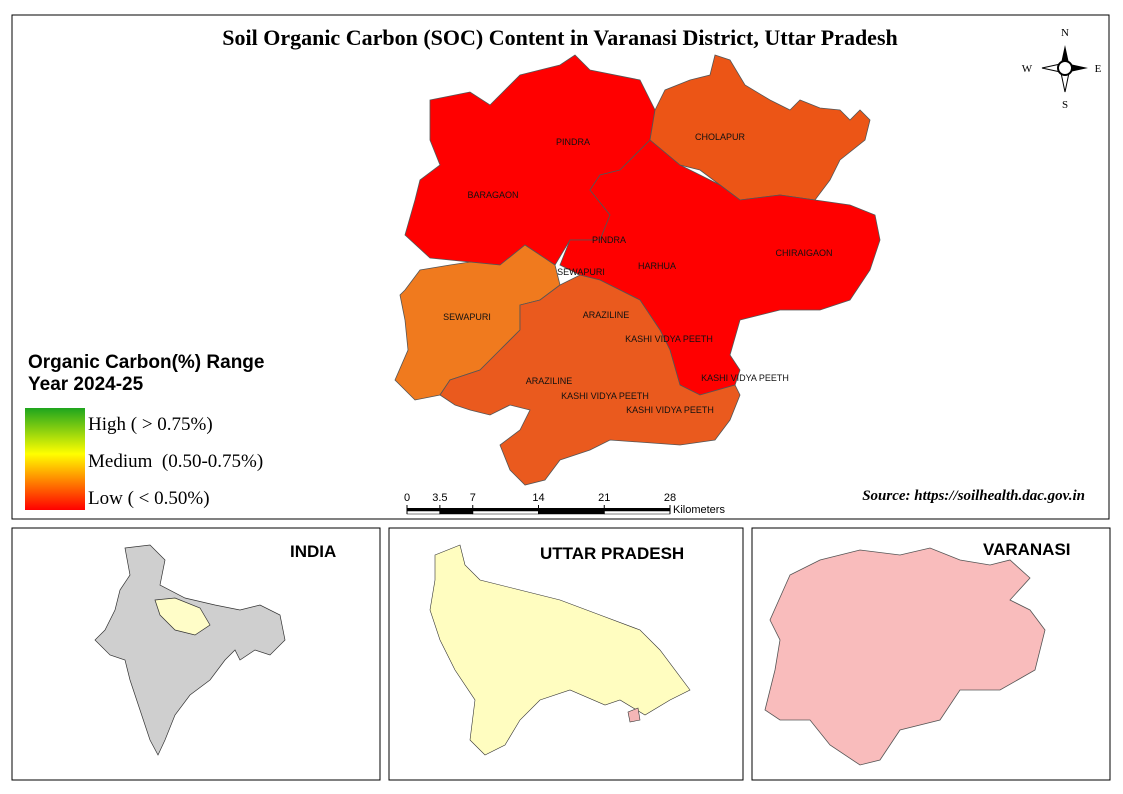 Image resolution: width=1123 pixels, height=794 pixels. I want to click on scale-unit: Kilometers, so click(699, 510).